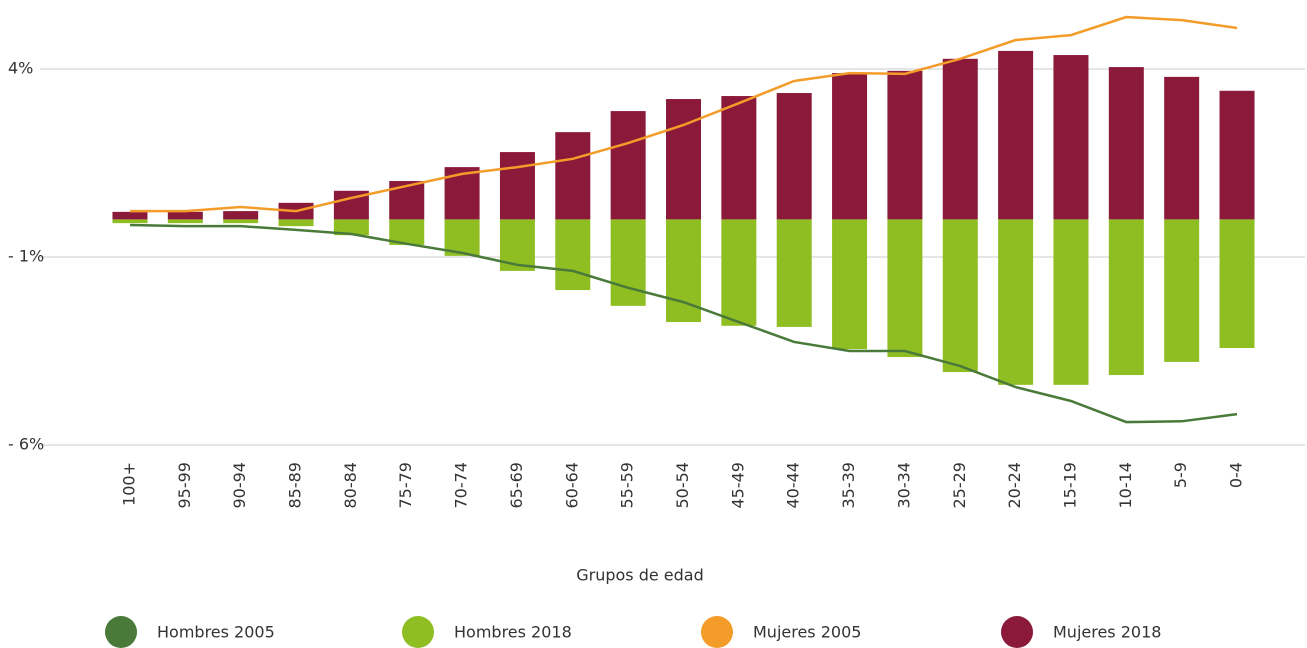 The image size is (1307, 648). I want to click on x-tick-label: 95-99, so click(184, 485).